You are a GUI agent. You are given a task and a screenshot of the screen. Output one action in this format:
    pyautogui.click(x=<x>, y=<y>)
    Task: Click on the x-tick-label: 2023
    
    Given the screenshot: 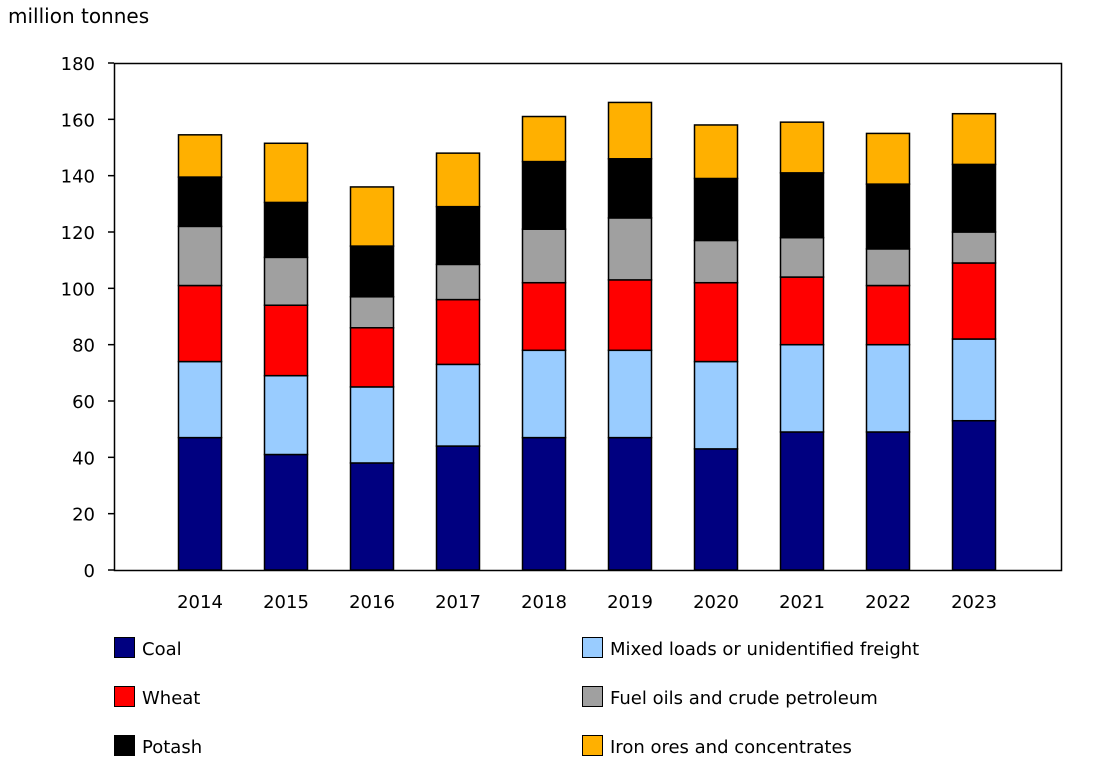 What is the action you would take?
    pyautogui.click(x=974, y=602)
    